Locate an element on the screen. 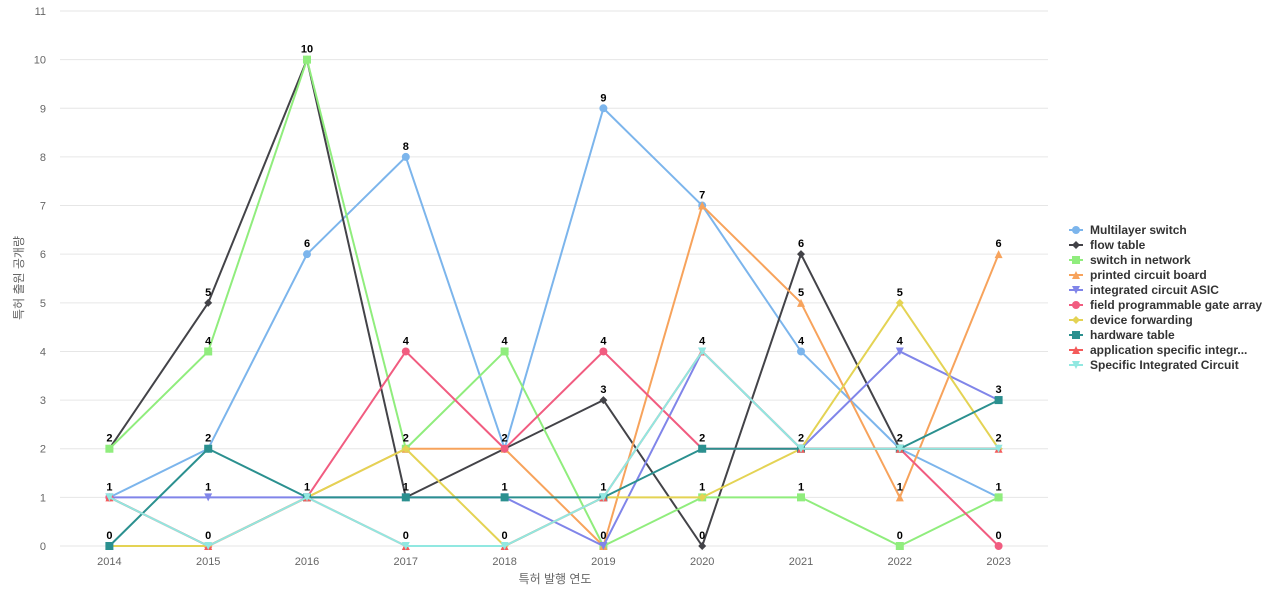 This screenshot has width=1280, height=600. legend-item-specific-integrated-circuit: Specific Integrated Circuit is located at coordinates (1154, 365).